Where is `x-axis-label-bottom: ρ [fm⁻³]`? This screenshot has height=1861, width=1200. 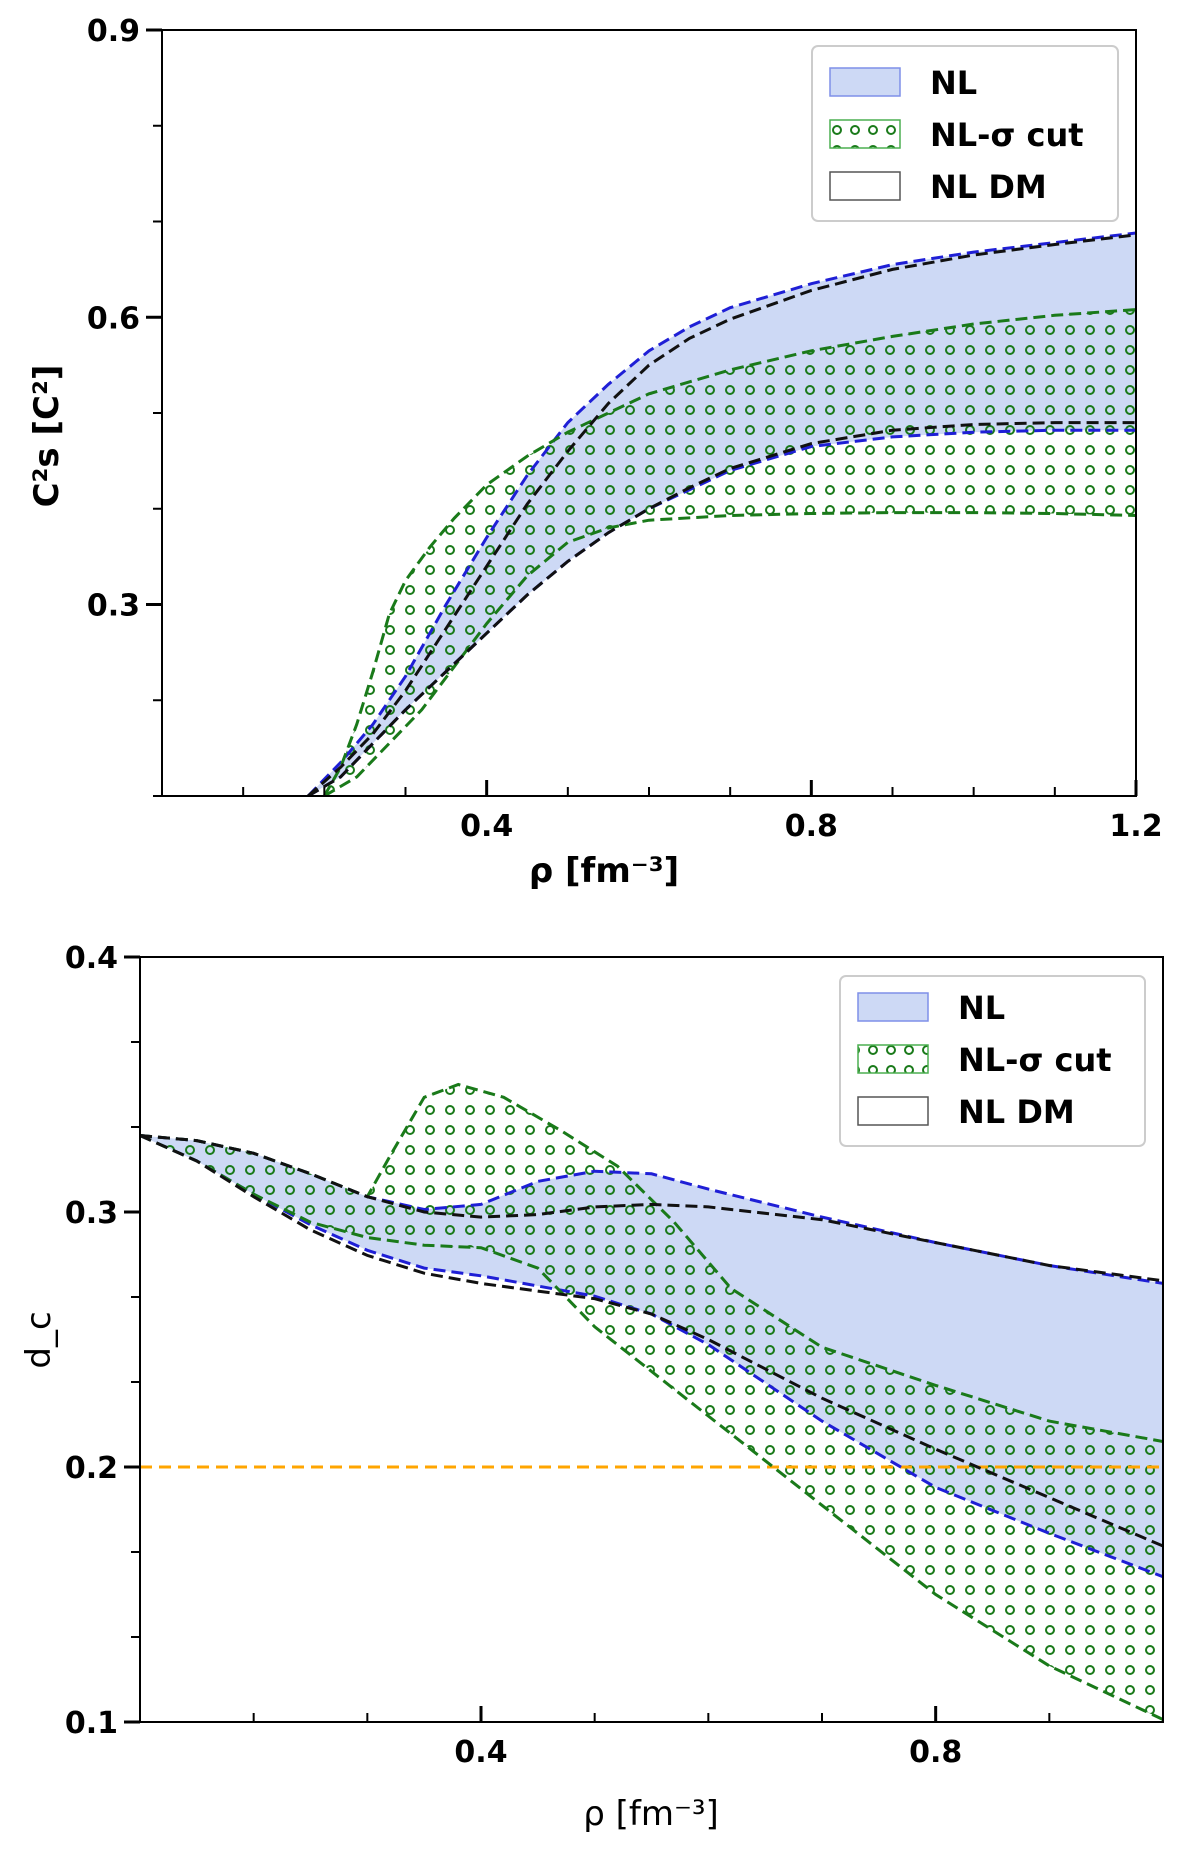
x-axis-label-bottom: ρ [fm⁻³] is located at coordinates (651, 1814).